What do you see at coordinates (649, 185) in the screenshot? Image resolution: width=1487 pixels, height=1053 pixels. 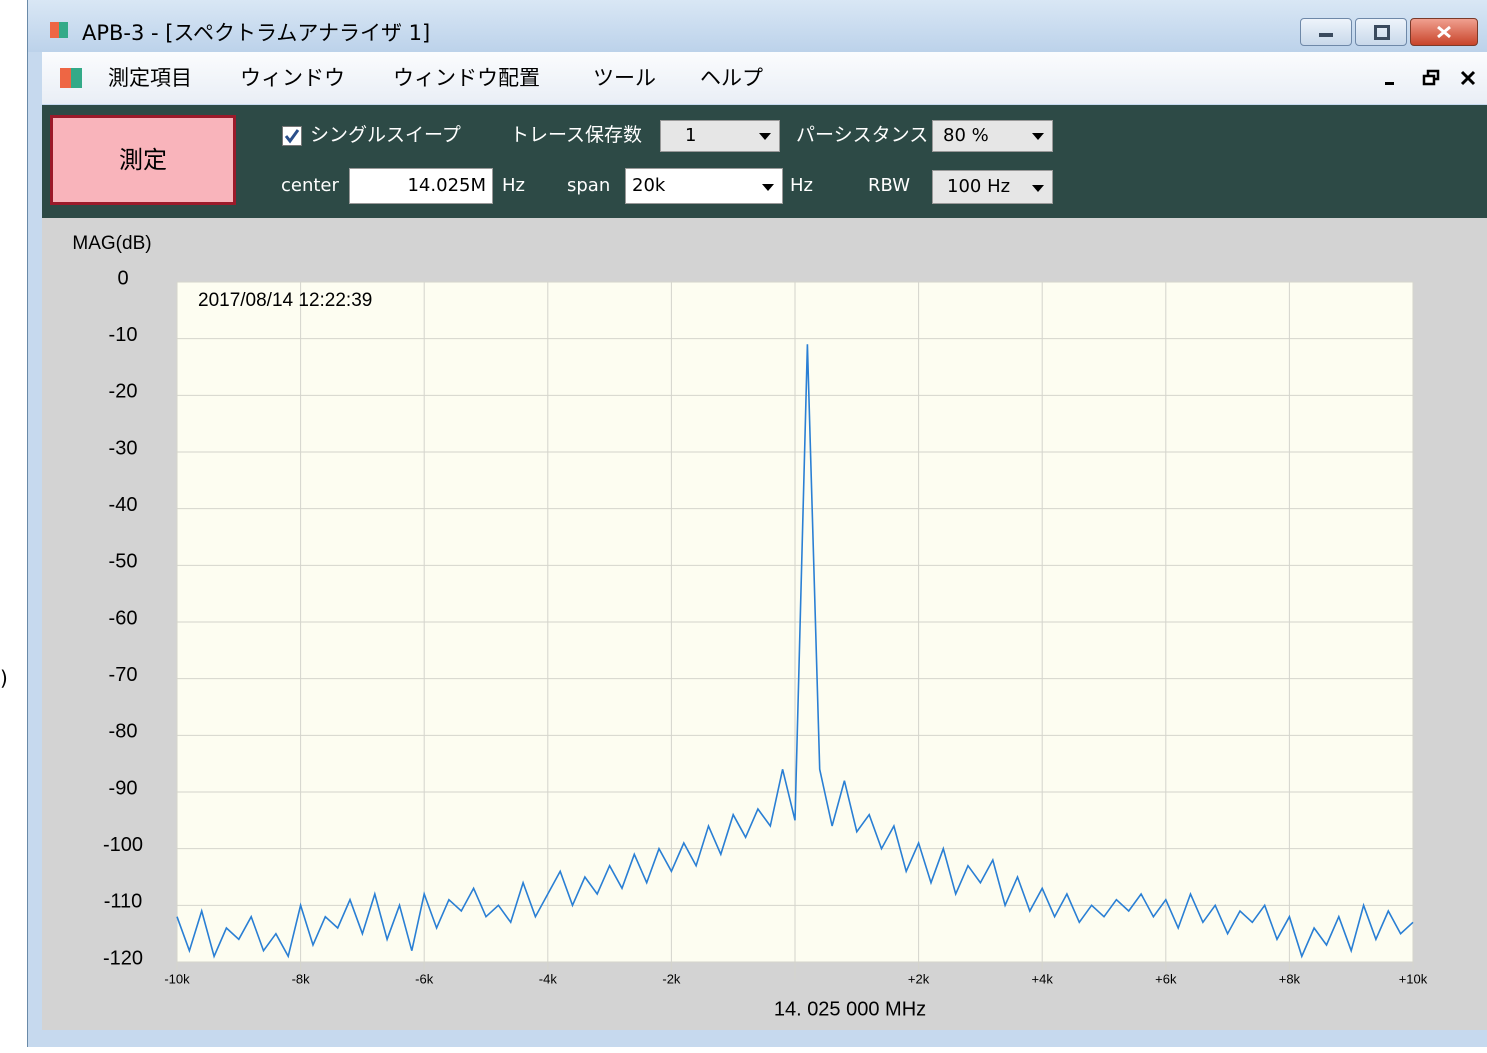 I see `span-value: 20k` at bounding box center [649, 185].